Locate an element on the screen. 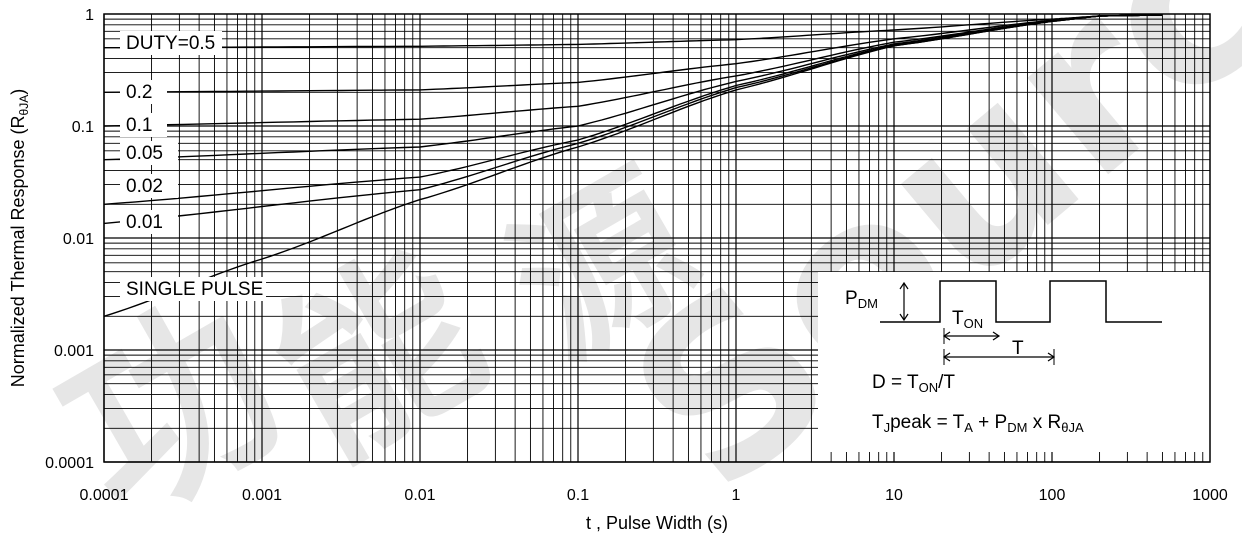  x-tick-label: 0.01 is located at coordinates (419, 495).